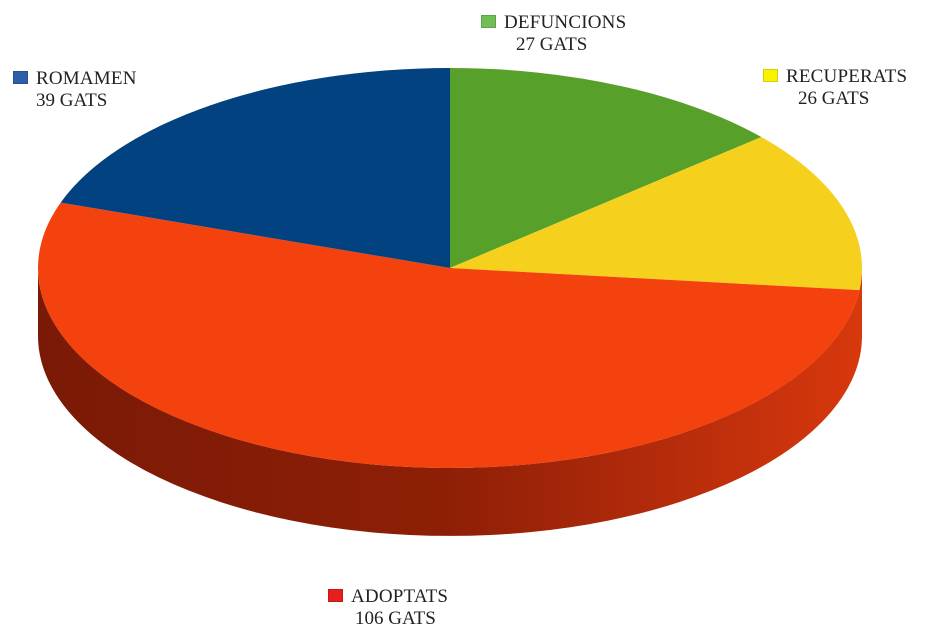  Describe the element at coordinates (565, 22) in the screenshot. I see `slice-name: DEFUNCIONS` at that location.